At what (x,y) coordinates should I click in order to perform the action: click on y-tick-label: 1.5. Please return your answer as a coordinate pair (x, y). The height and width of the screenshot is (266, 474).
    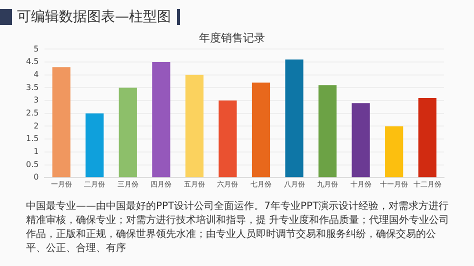
    Looking at the image, I should click on (32, 139).